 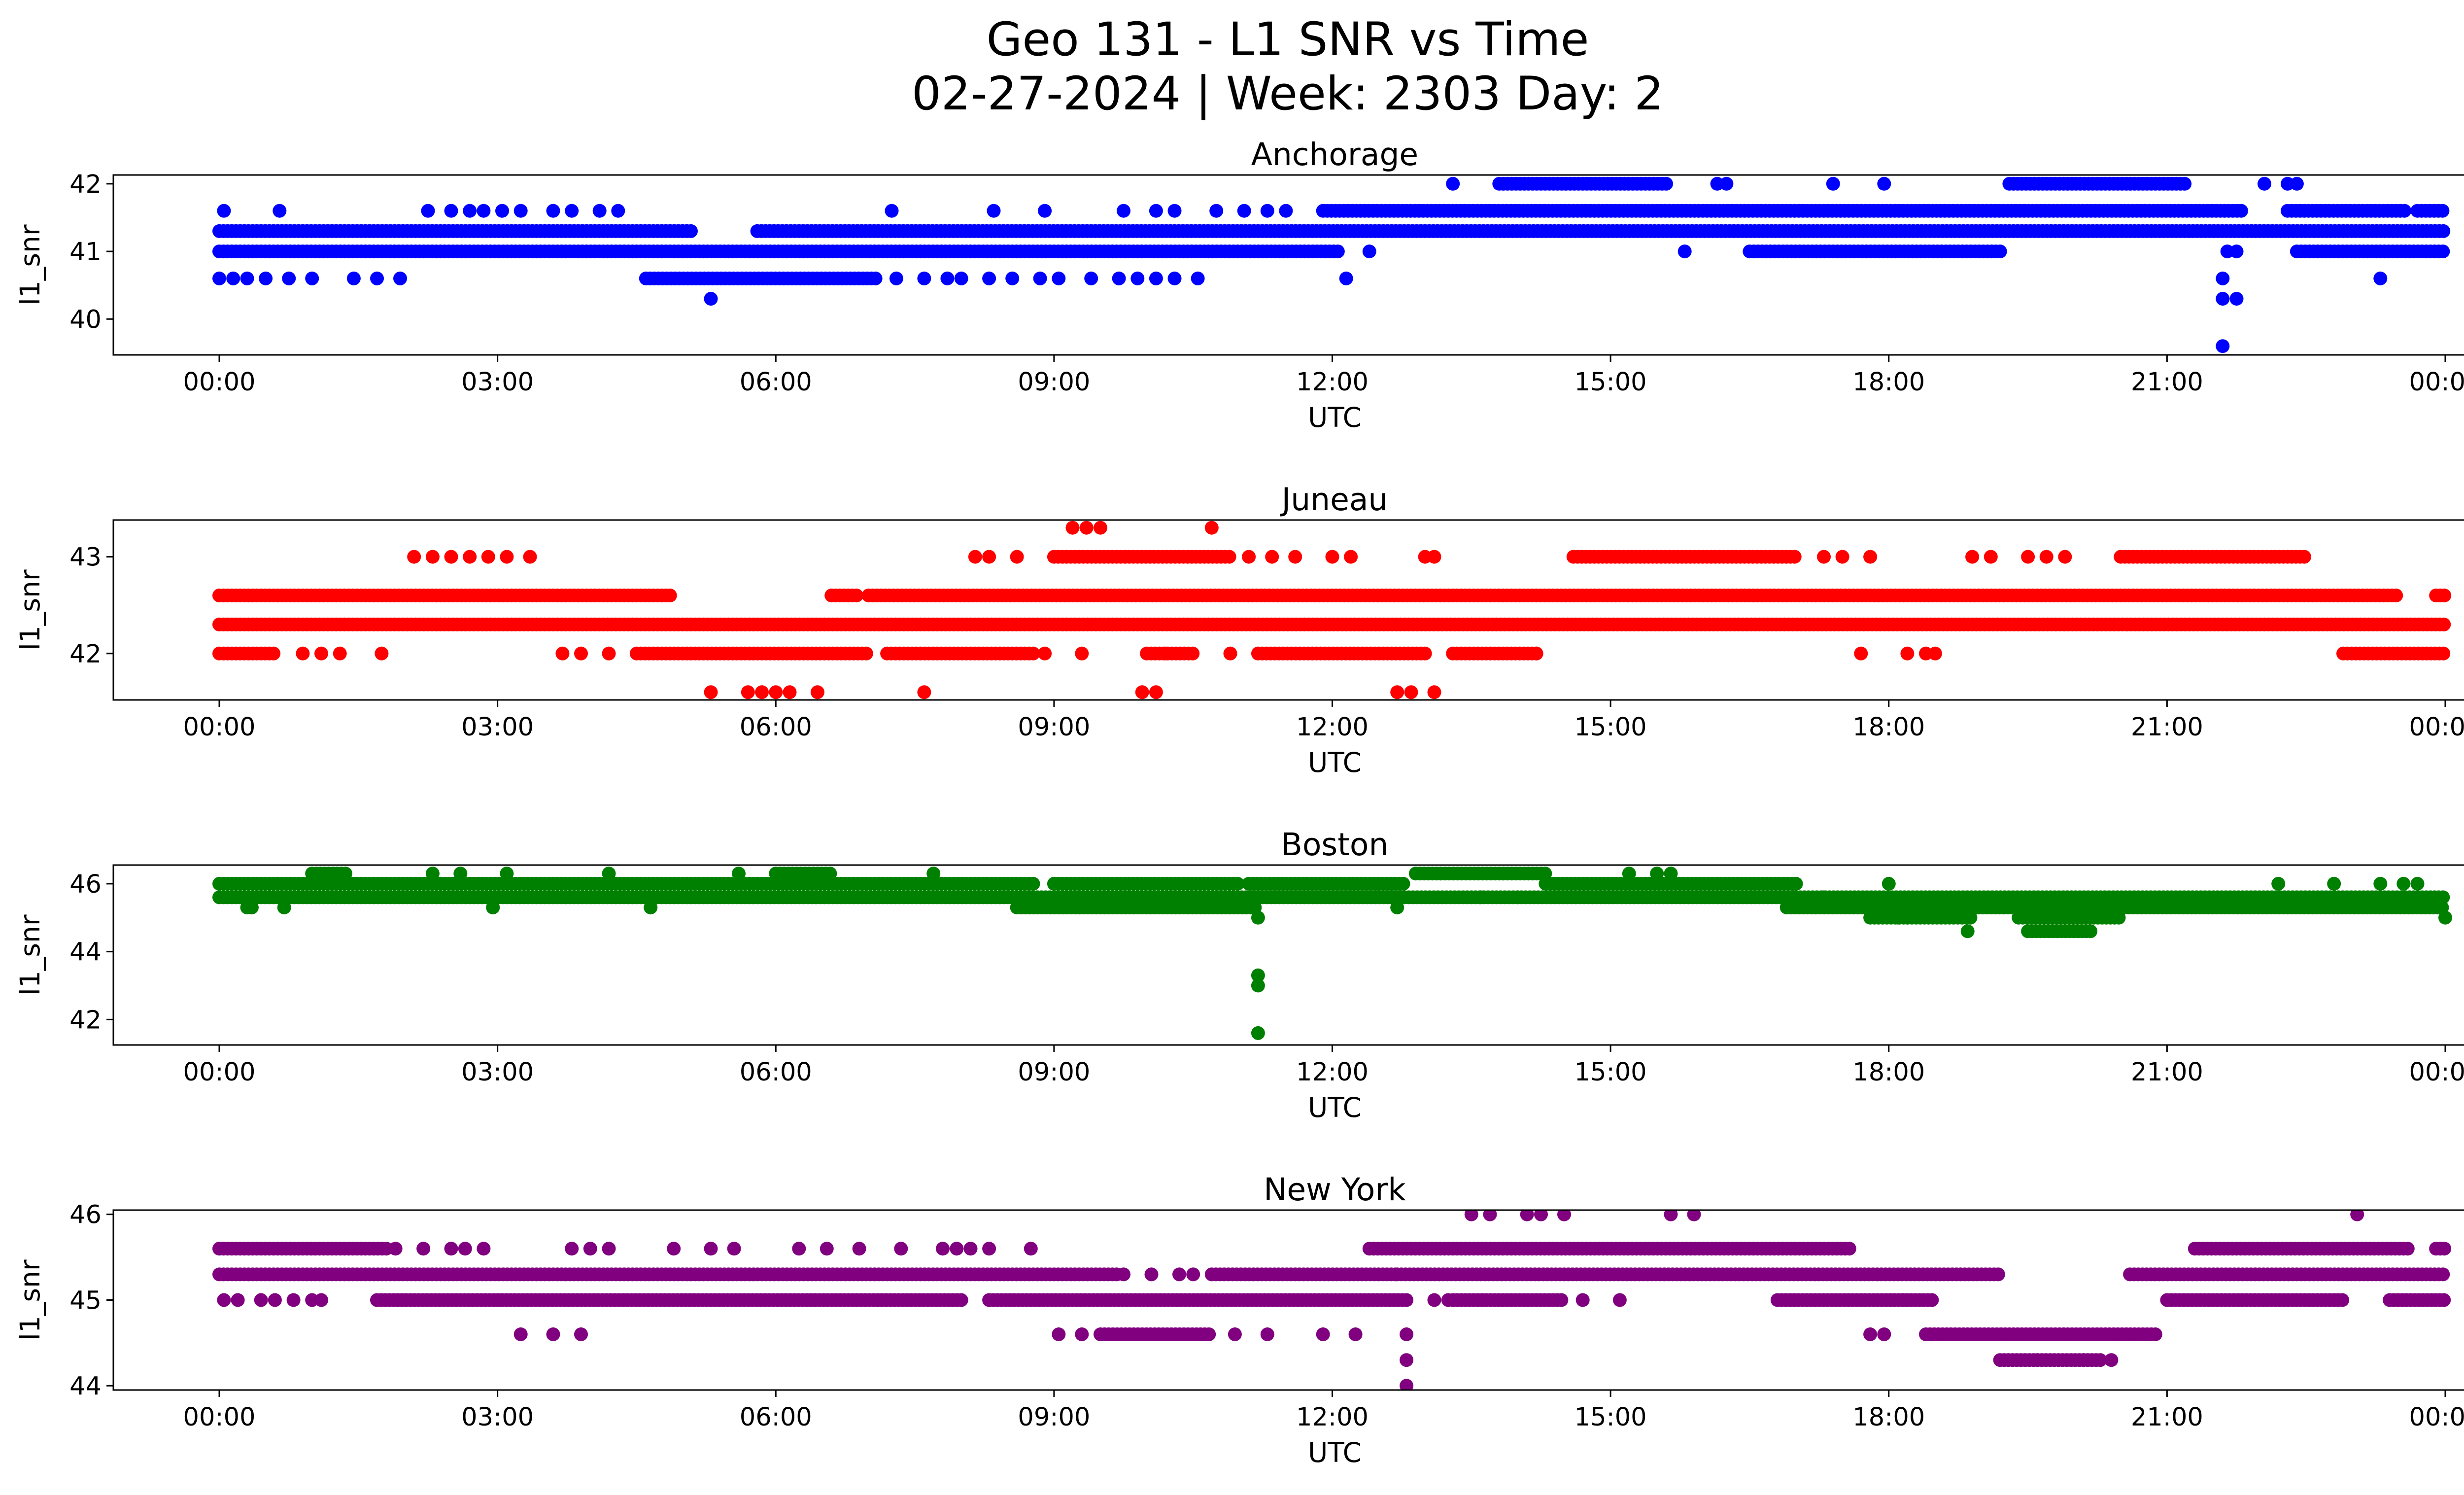 What do you see at coordinates (85, 884) in the screenshot?
I see `y-tick-label: 46` at bounding box center [85, 884].